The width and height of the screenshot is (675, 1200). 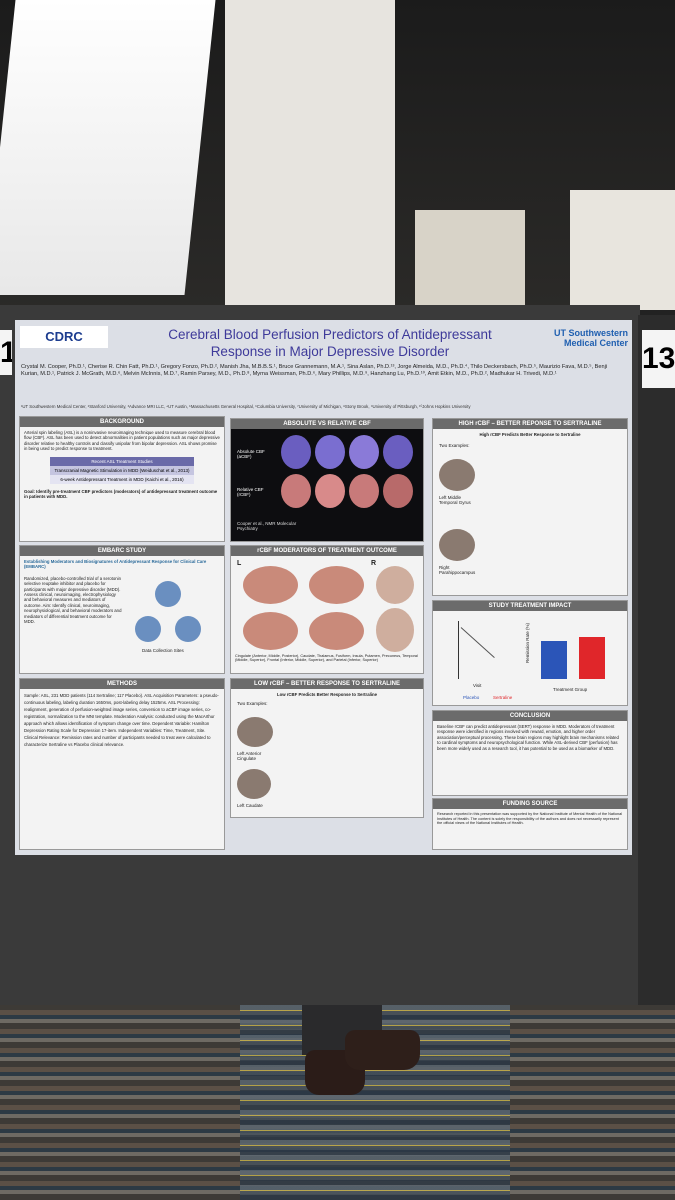 I want to click on shoe, so click(x=382, y=1050).